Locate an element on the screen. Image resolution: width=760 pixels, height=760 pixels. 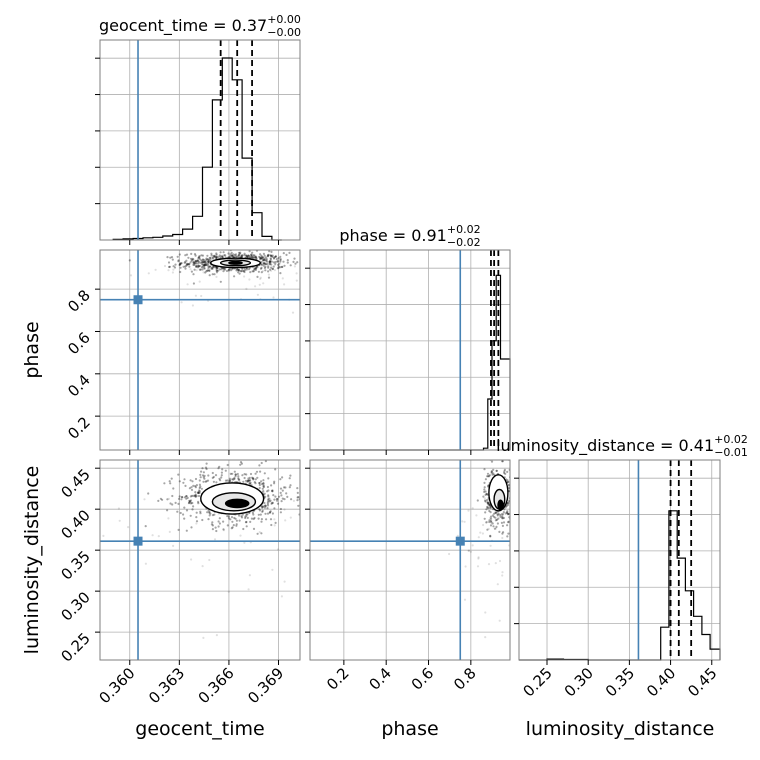
histogram-luminosity_distance is located at coordinates (620, 585).